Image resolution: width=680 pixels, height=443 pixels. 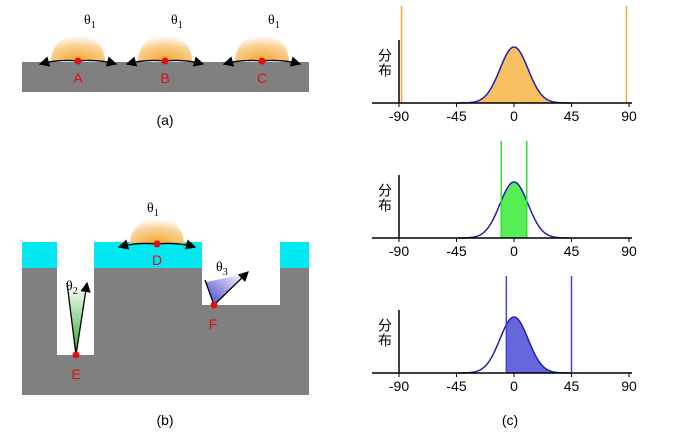 What do you see at coordinates (164, 420) in the screenshot?
I see `caption: (b)` at bounding box center [164, 420].